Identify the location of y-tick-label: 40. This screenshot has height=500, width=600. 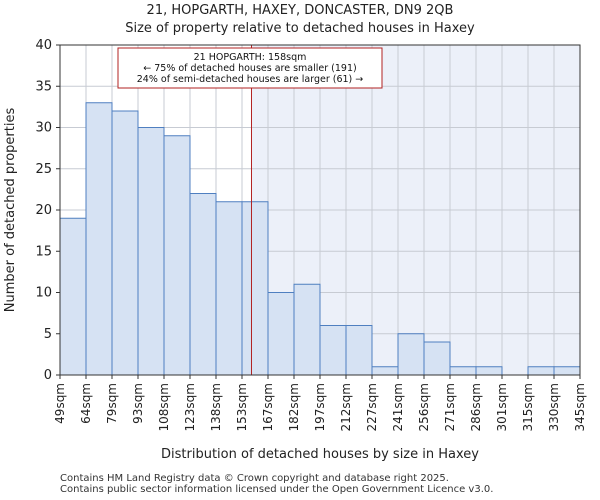
(43, 45).